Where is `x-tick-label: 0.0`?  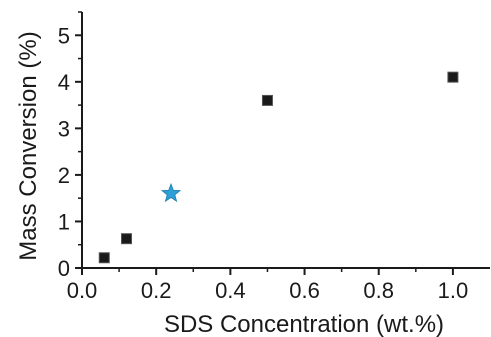
x-tick-label: 0.0 is located at coordinates (82, 290).